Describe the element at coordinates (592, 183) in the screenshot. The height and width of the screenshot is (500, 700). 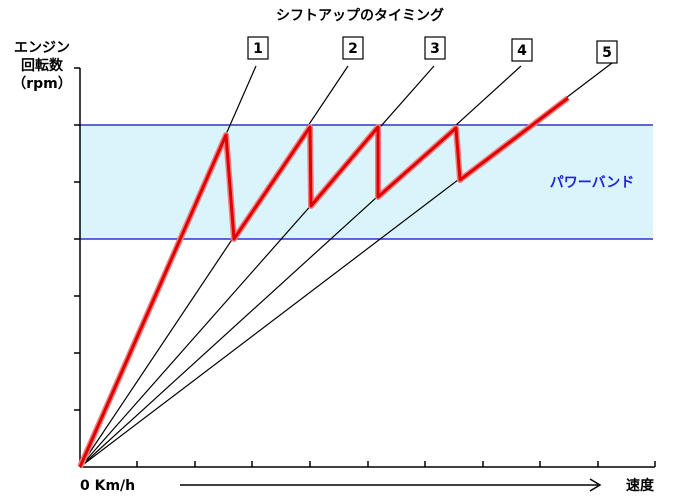
I see `band-label: パワーバンド` at that location.